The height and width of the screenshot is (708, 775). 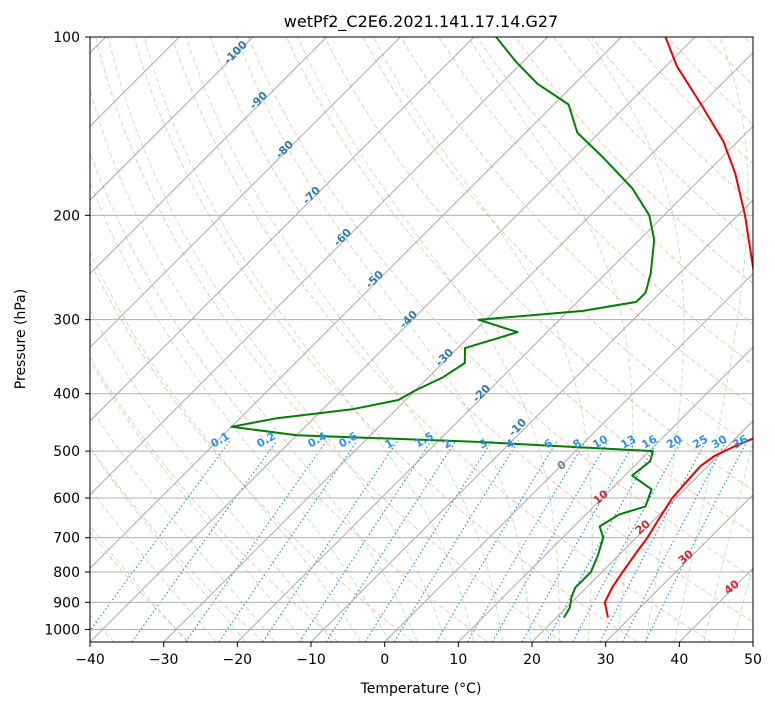 I want to click on y-tick-label: 600, so click(x=66, y=499).